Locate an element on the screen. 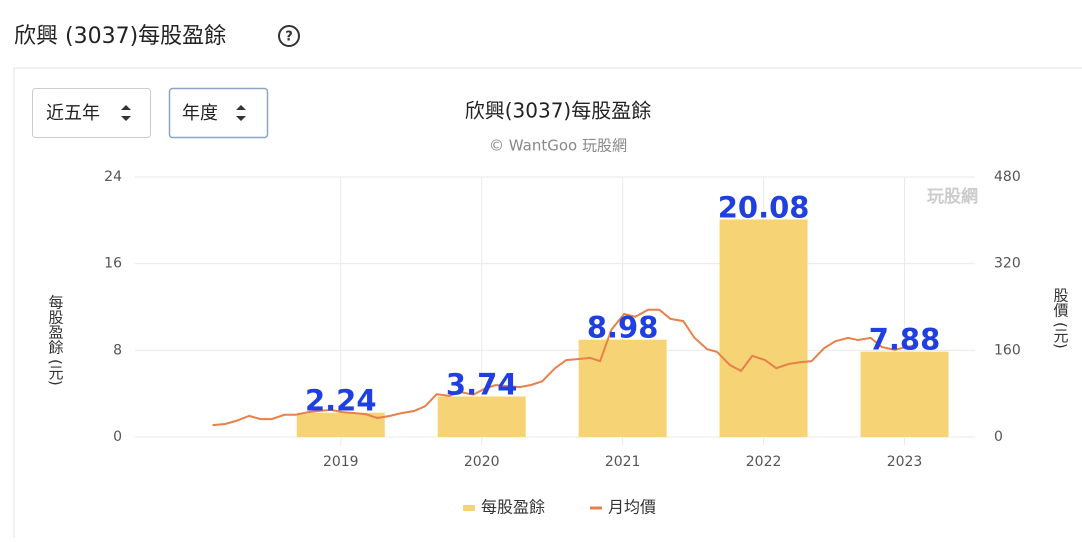 The width and height of the screenshot is (1082, 542). period-select-text: 年度 is located at coordinates (200, 113).